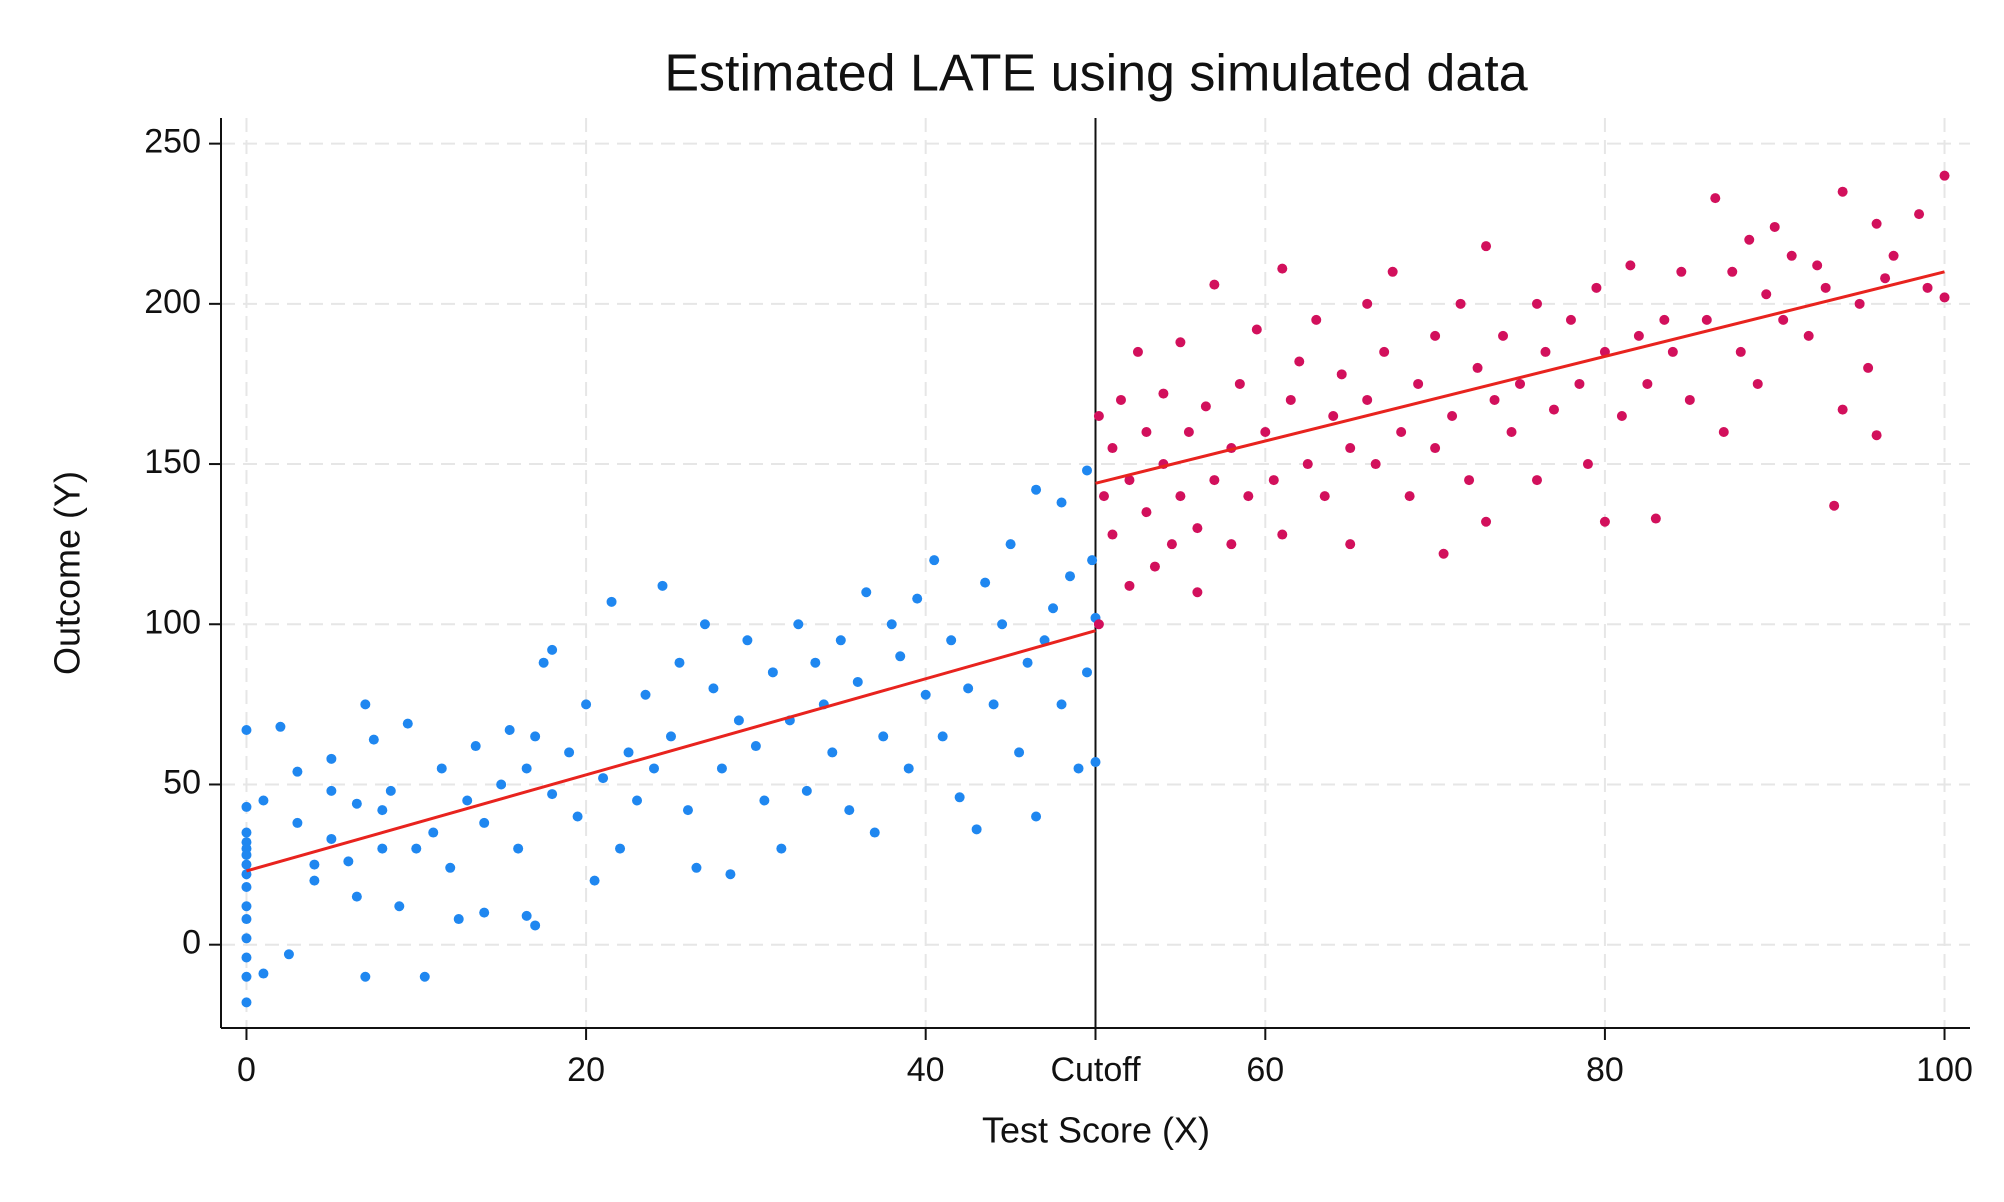 The width and height of the screenshot is (2004, 1202). I want to click on y-axis-label: Outcome (Y), so click(67, 573).